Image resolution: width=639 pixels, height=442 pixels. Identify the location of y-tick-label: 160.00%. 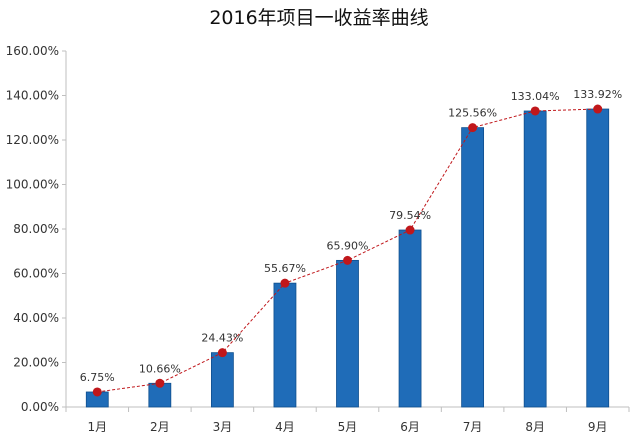
(32, 51).